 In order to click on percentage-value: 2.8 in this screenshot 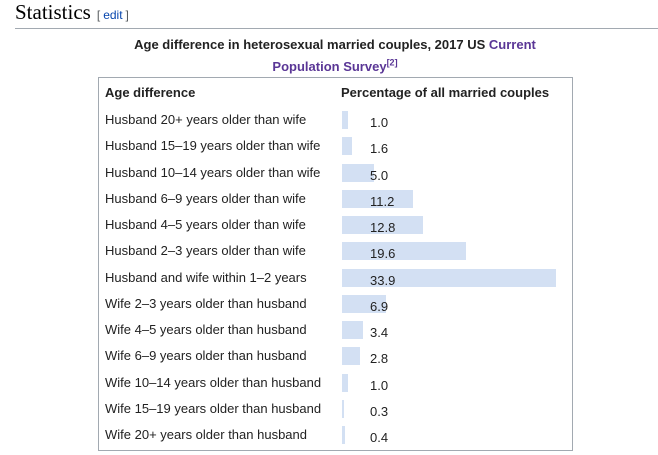, I will do `click(379, 359)`.